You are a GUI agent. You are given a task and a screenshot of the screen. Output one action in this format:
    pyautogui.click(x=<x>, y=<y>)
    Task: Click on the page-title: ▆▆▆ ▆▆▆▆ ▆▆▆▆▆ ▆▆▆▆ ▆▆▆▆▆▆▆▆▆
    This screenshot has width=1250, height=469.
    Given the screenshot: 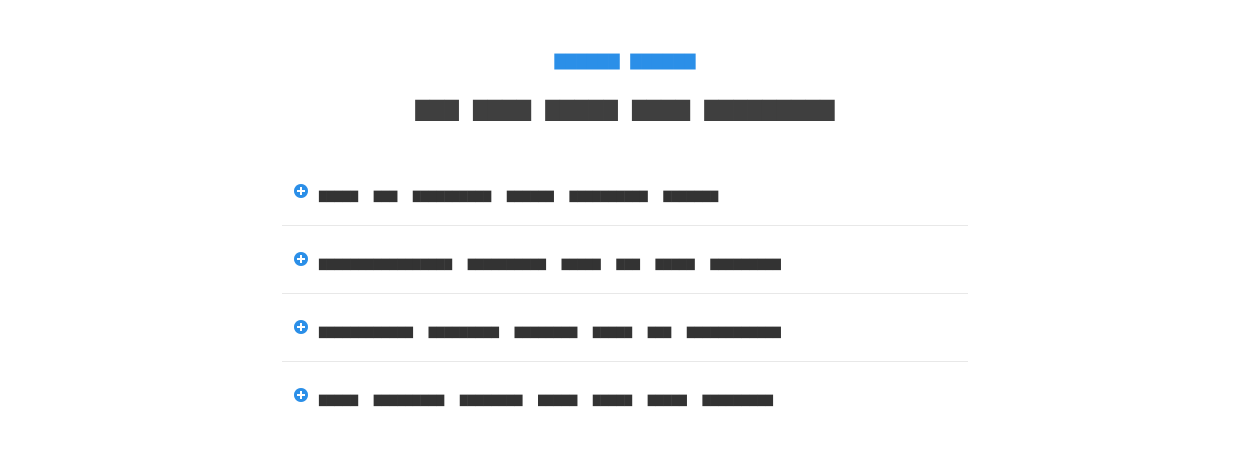 What is the action you would take?
    pyautogui.click(x=625, y=107)
    